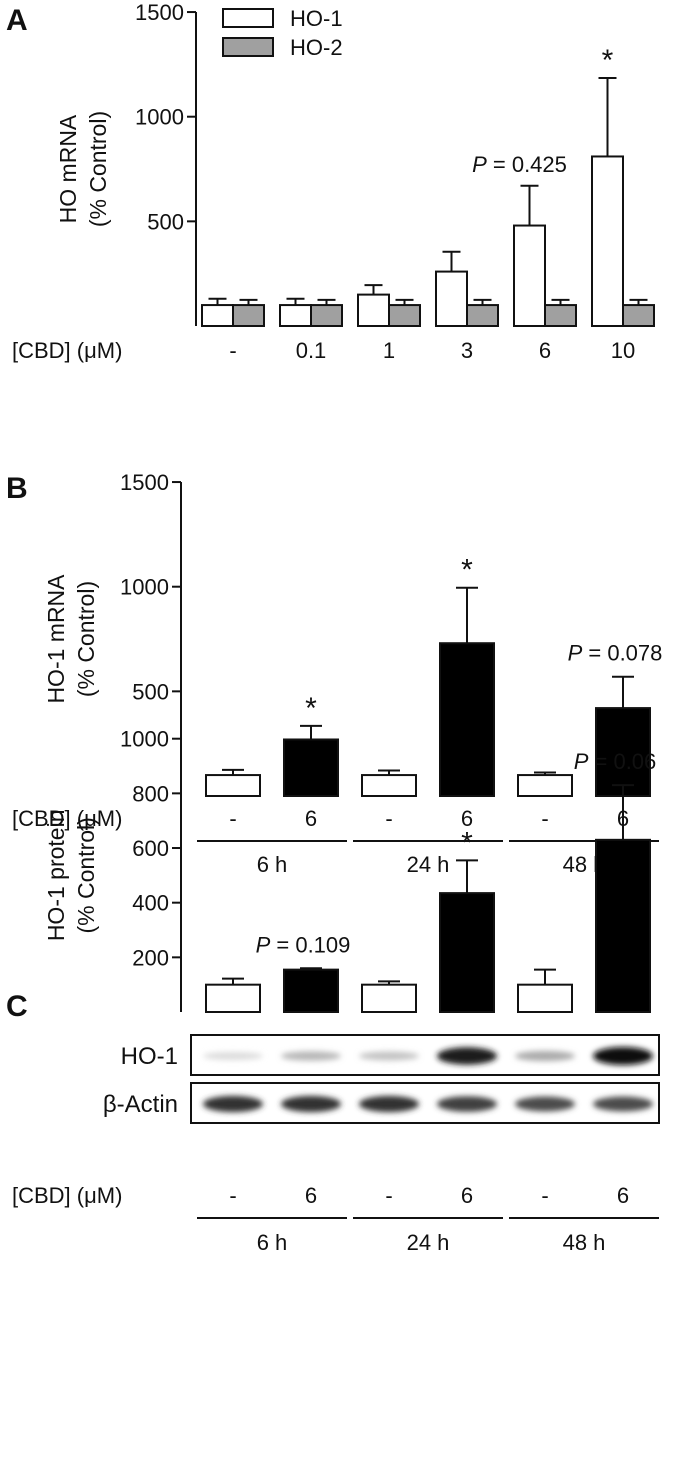 The height and width of the screenshot is (1474, 673). What do you see at coordinates (519, 164) in the screenshot?
I see `p-value-annotation: P = 0.425` at bounding box center [519, 164].